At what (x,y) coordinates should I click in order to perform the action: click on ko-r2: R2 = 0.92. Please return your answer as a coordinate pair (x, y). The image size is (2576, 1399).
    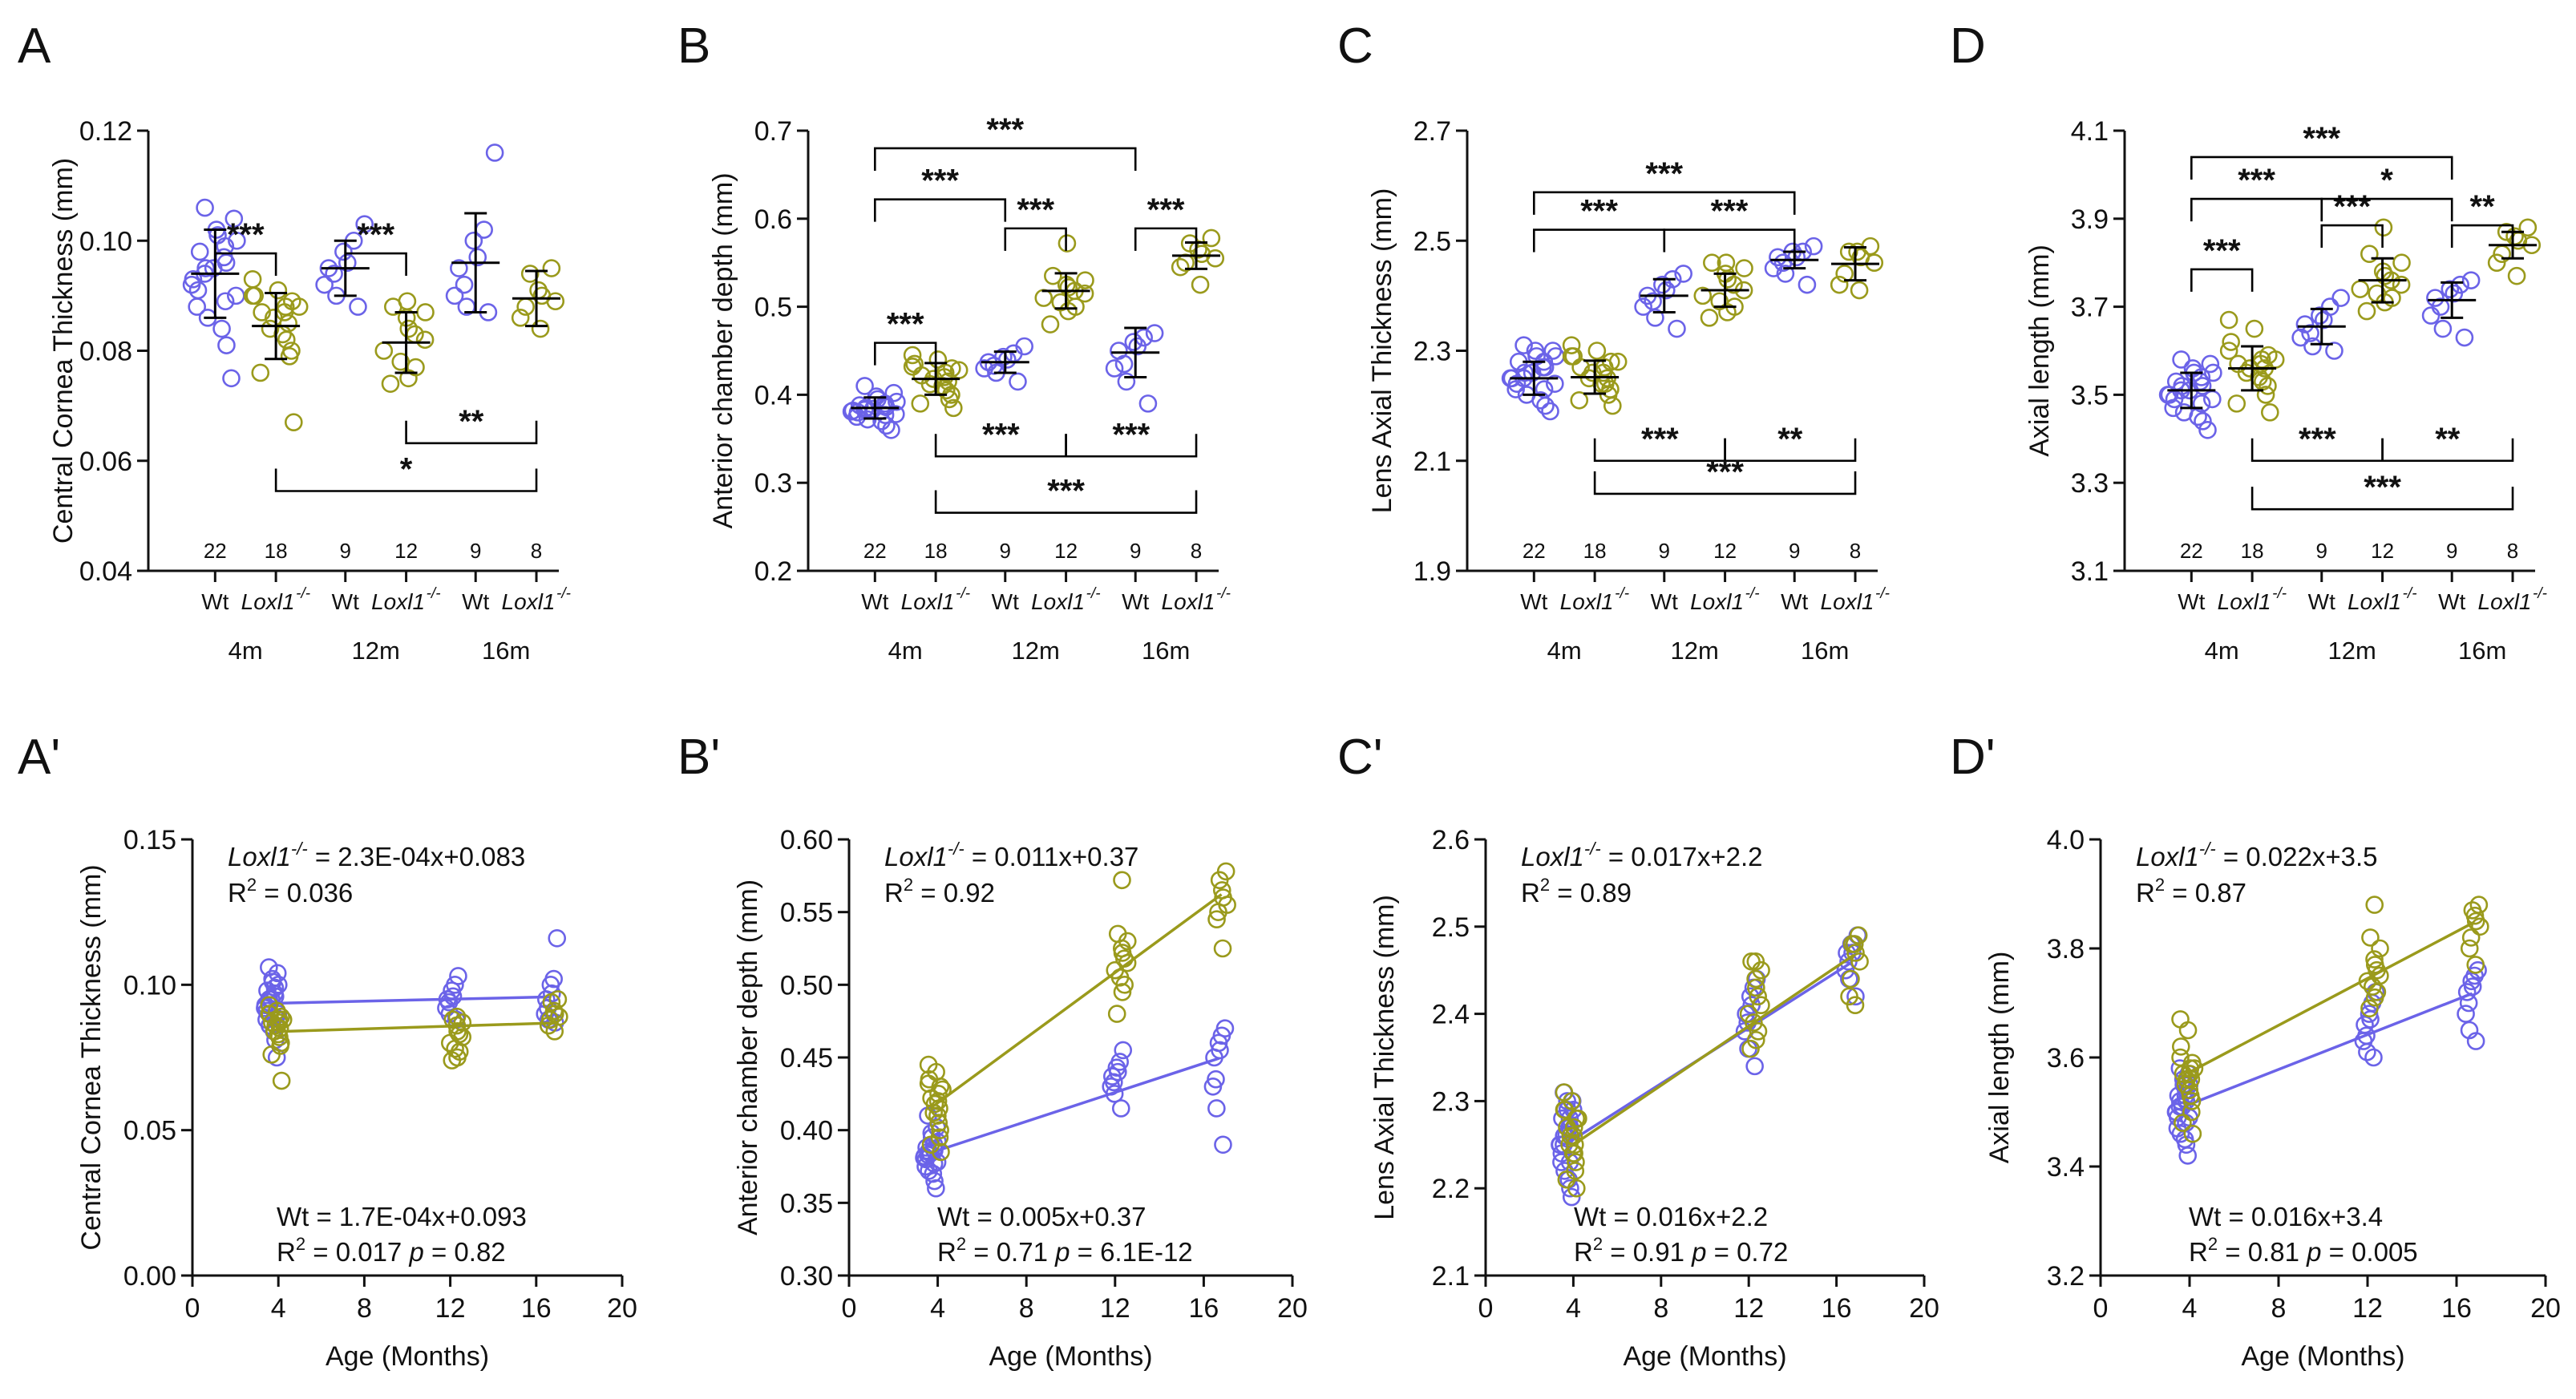
    Looking at the image, I should click on (939, 892).